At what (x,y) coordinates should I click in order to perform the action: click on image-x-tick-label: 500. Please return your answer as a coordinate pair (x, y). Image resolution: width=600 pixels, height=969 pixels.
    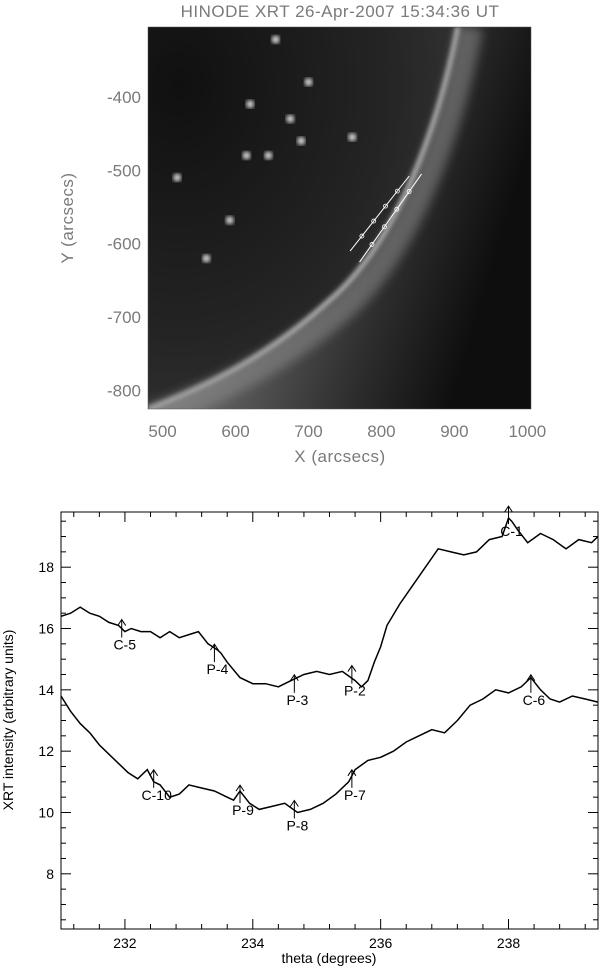
    Looking at the image, I should click on (162, 431).